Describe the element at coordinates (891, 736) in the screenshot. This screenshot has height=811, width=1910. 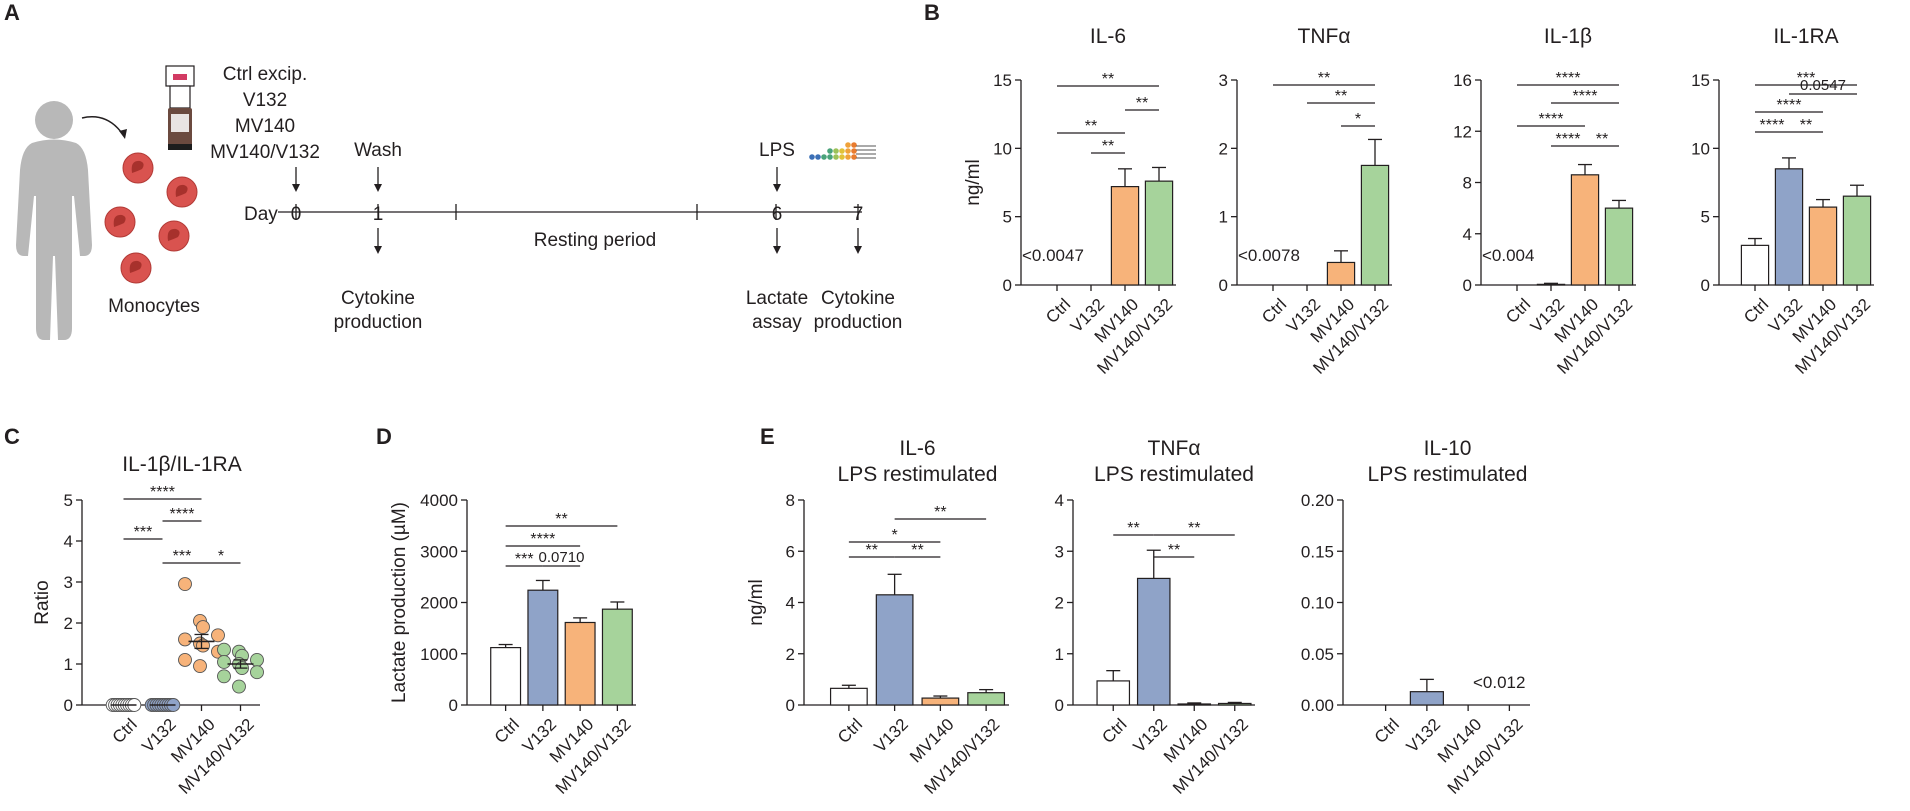
I see `x-tick-label: V132` at that location.